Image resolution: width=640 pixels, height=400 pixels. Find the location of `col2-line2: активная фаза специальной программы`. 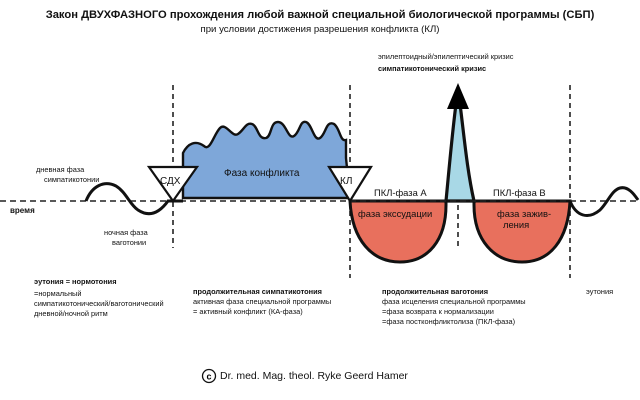

col2-line2: активная фаза специальной программы is located at coordinates (262, 301).